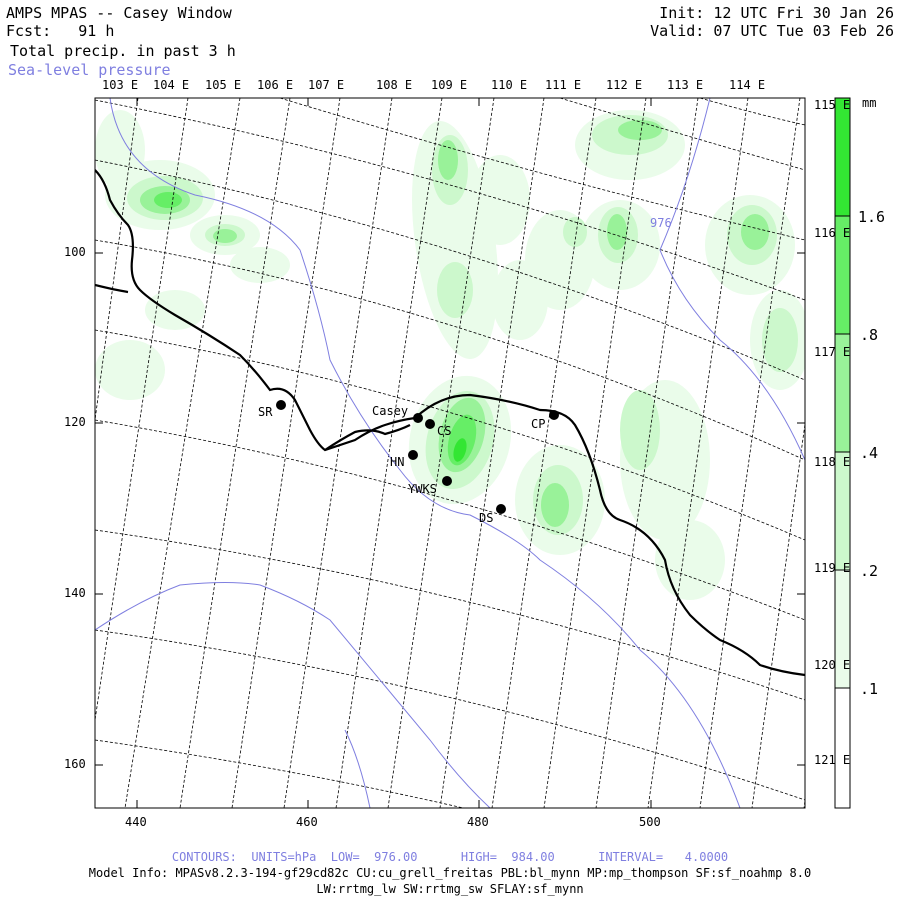 This screenshot has width=900, height=900. I want to click on map-title: AMPS MPAS -- Casey Window, so click(119, 13).